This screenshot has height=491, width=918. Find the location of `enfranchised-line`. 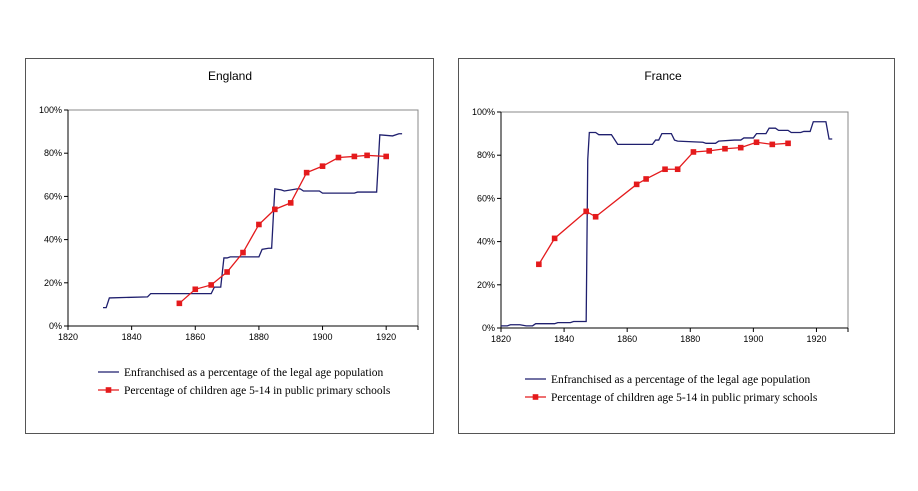

enfranchised-line is located at coordinates (253, 221).